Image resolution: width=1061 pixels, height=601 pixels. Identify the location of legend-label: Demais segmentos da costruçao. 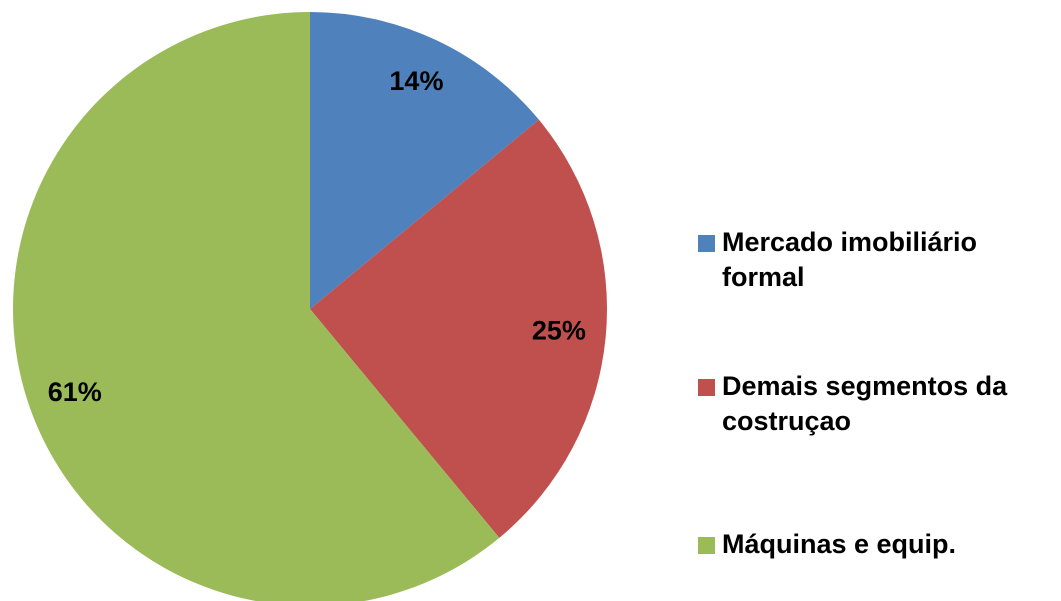
(865, 403).